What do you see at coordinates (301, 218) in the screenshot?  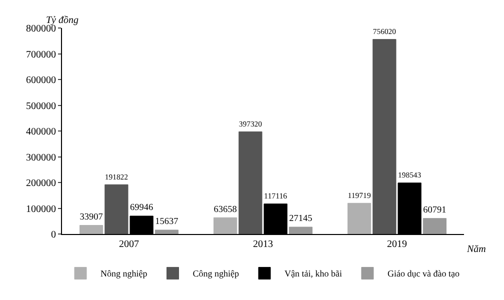 I see `data-label: 27145` at bounding box center [301, 218].